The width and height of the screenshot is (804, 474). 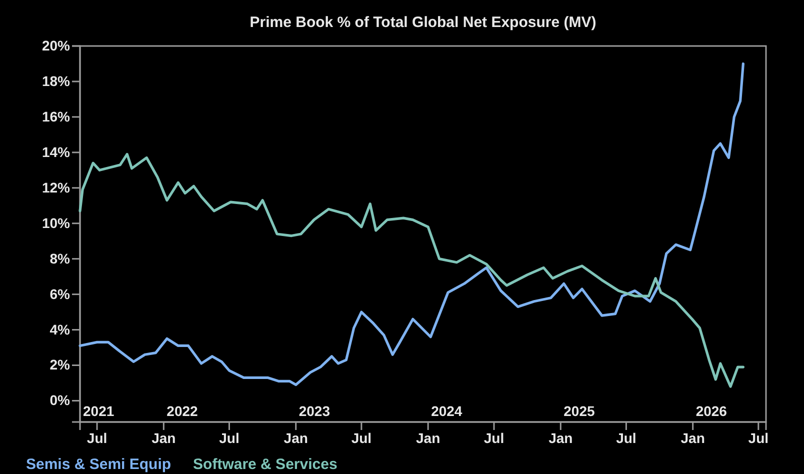 I want to click on y-tick-label: 12%, so click(x=56, y=187).